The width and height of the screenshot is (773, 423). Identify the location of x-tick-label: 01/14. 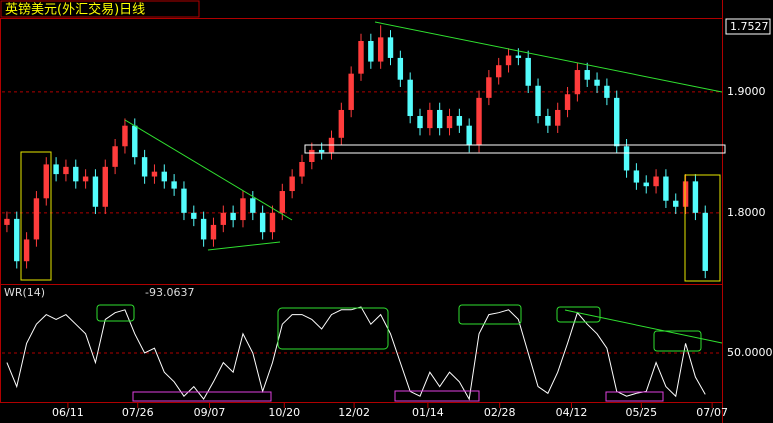
(428, 412).